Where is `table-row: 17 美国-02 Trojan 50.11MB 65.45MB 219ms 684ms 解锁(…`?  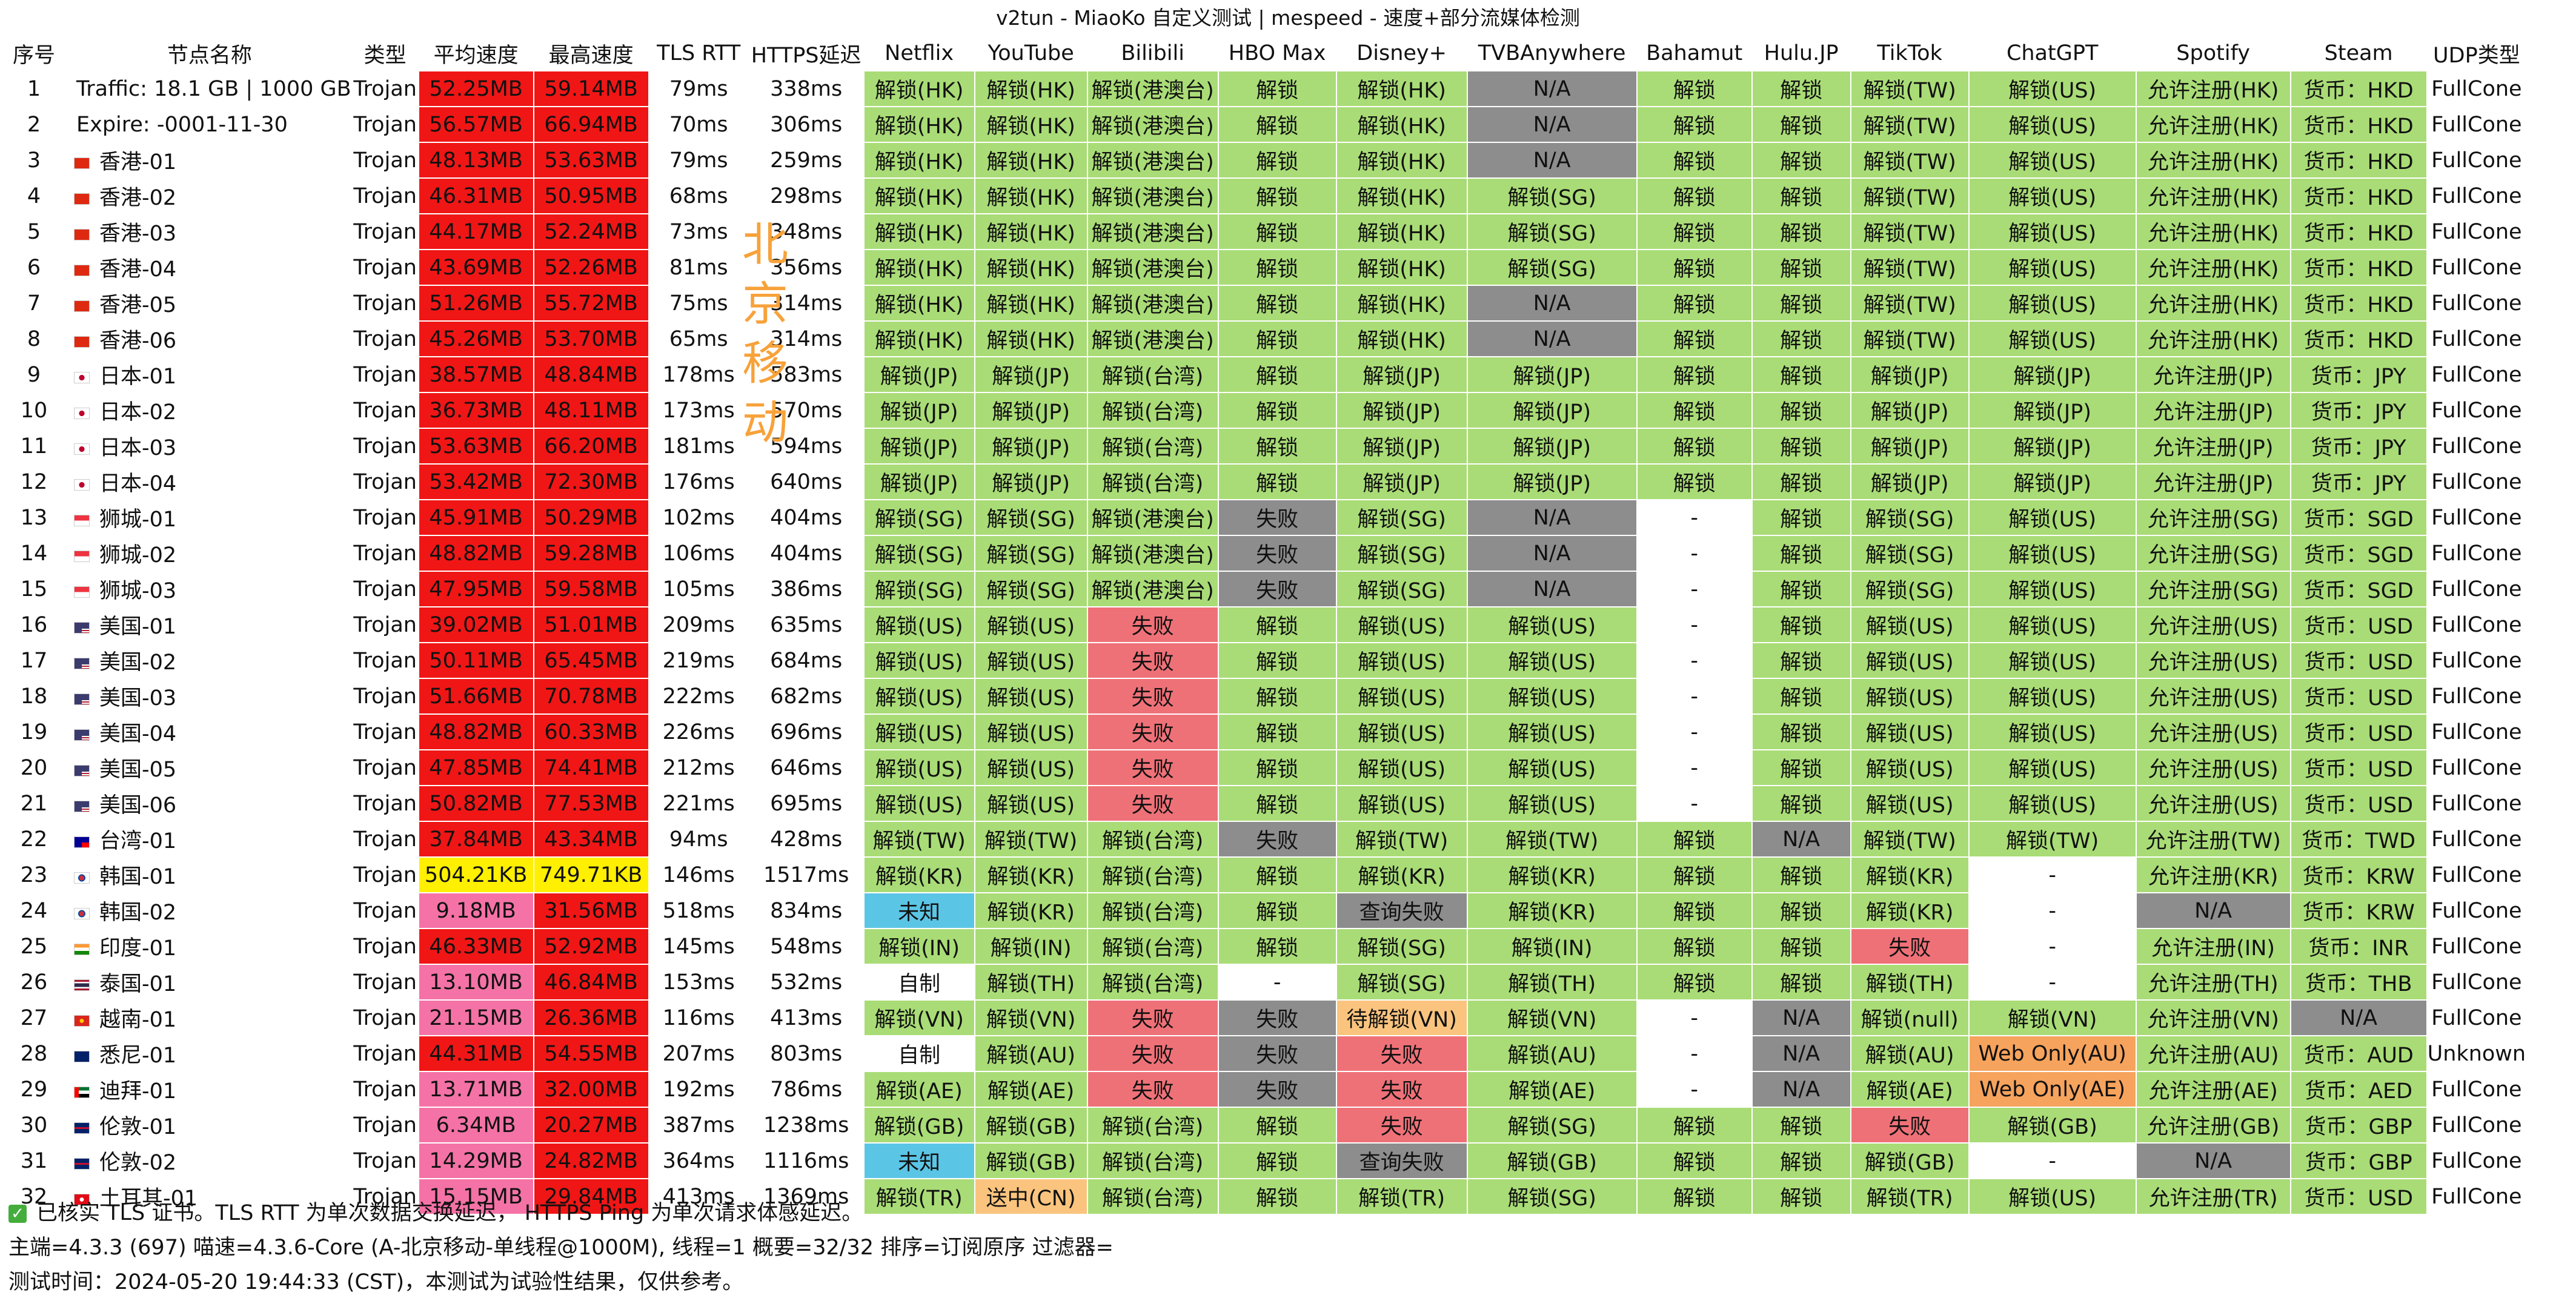 table-row: 17 美国-02 Trojan 50.11MB 65.45MB 219ms 684ms 解锁(… is located at coordinates (1264, 660).